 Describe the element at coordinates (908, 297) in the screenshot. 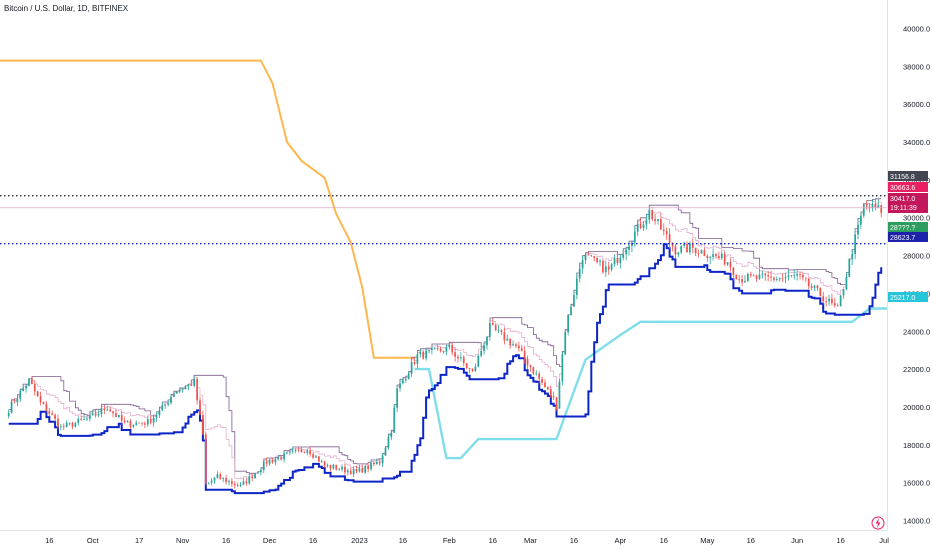

I see `cyan-price-badge: 25217.0` at that location.